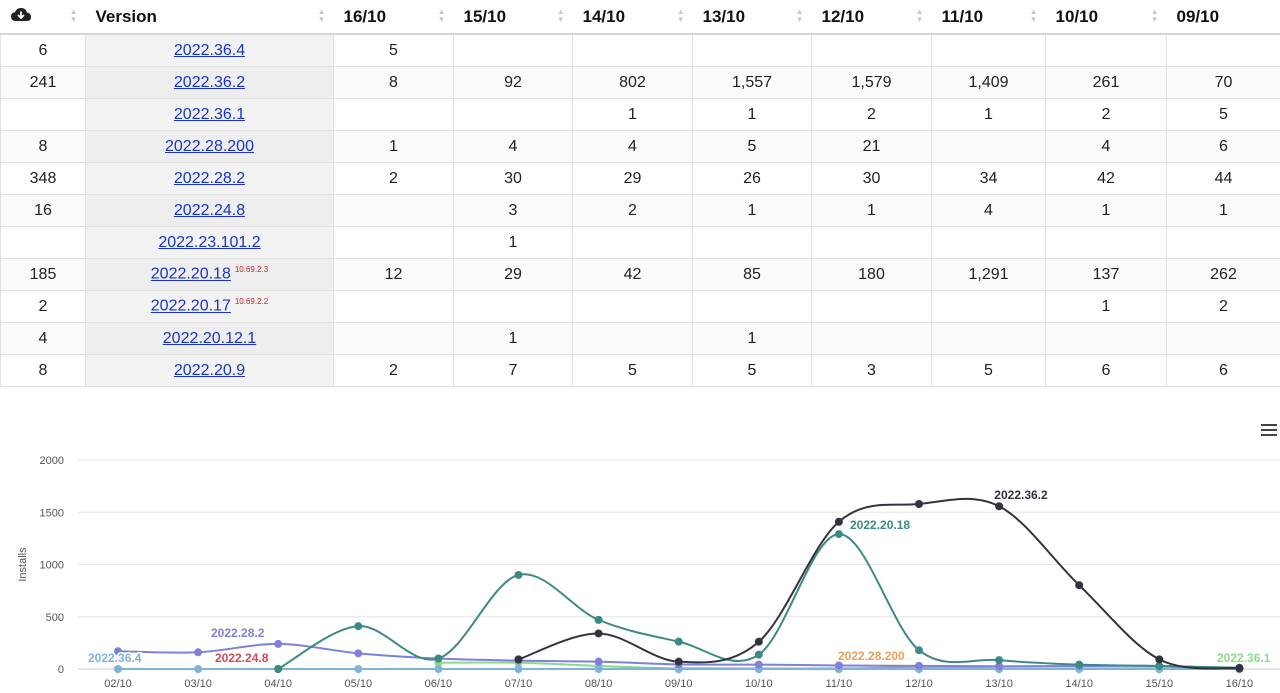  What do you see at coordinates (752, 82) in the screenshot?
I see `install-count-cell: 1,557` at bounding box center [752, 82].